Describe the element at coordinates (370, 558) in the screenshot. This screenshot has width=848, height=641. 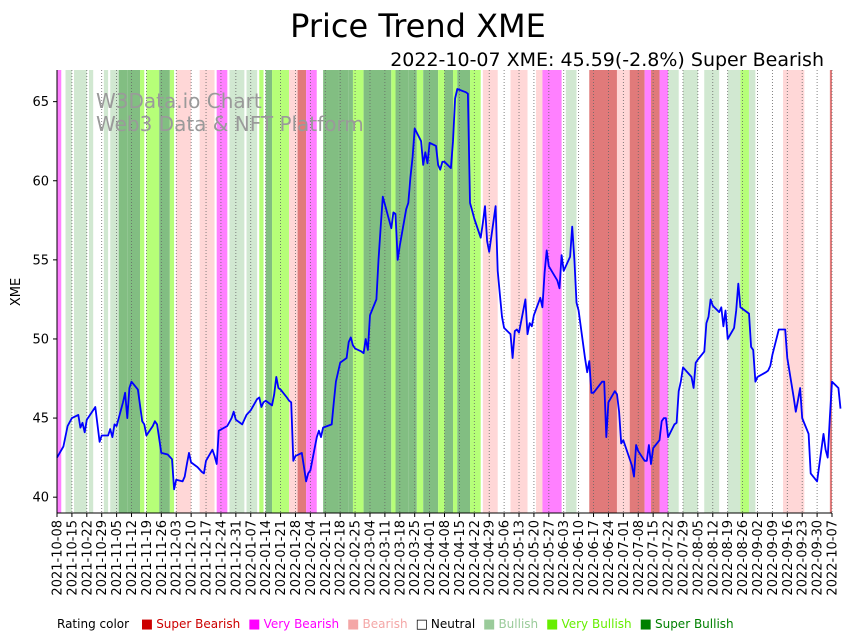
I see `x-tick-label: 2022-03-04` at that location.